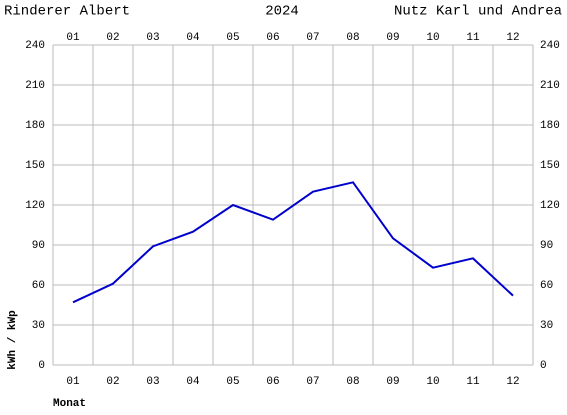  Describe the element at coordinates (550, 126) in the screenshot. I see `y2-tick-label: 180` at that location.